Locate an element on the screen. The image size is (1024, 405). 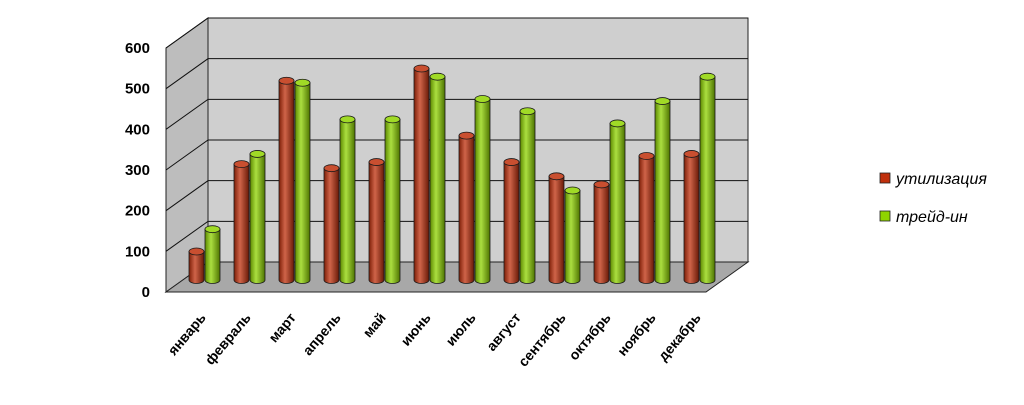
x-tick-label: август is located at coordinates (503, 332).